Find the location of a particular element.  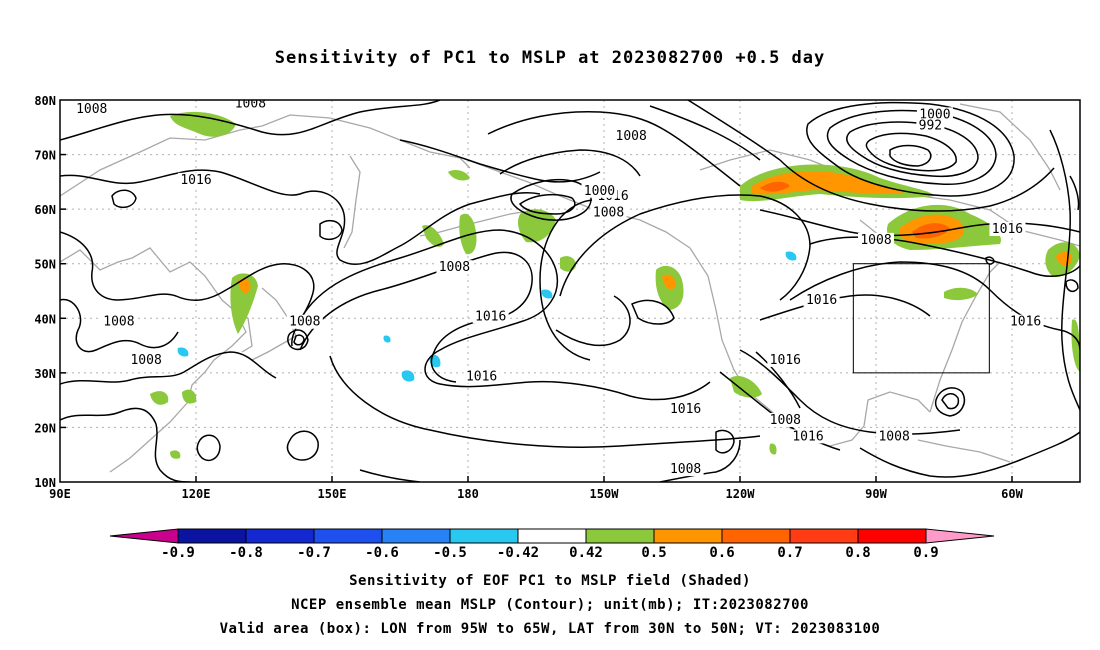

colorbar-label: -0.5 is located at coordinates (450, 553).